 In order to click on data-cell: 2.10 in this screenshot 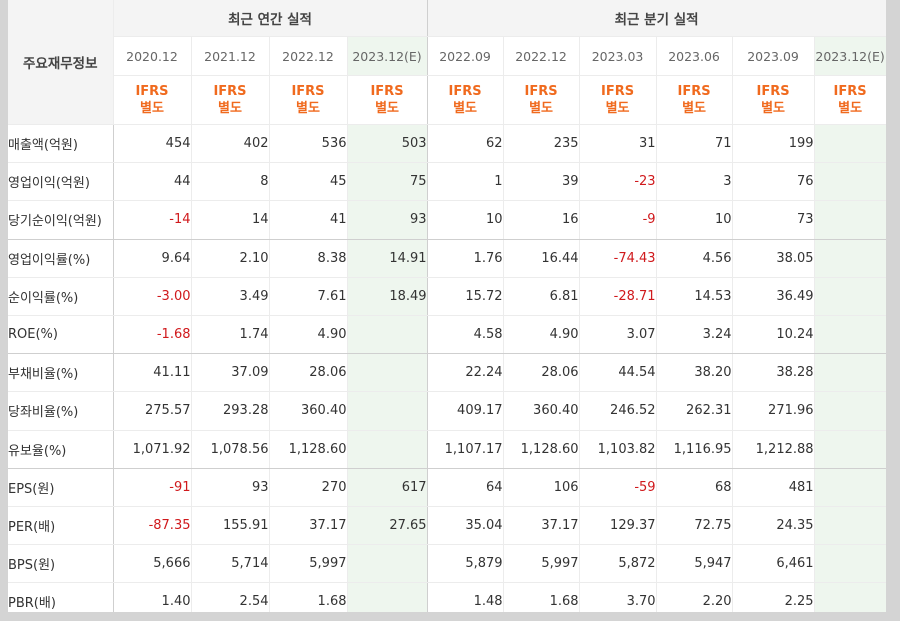, I will do `click(230, 258)`.